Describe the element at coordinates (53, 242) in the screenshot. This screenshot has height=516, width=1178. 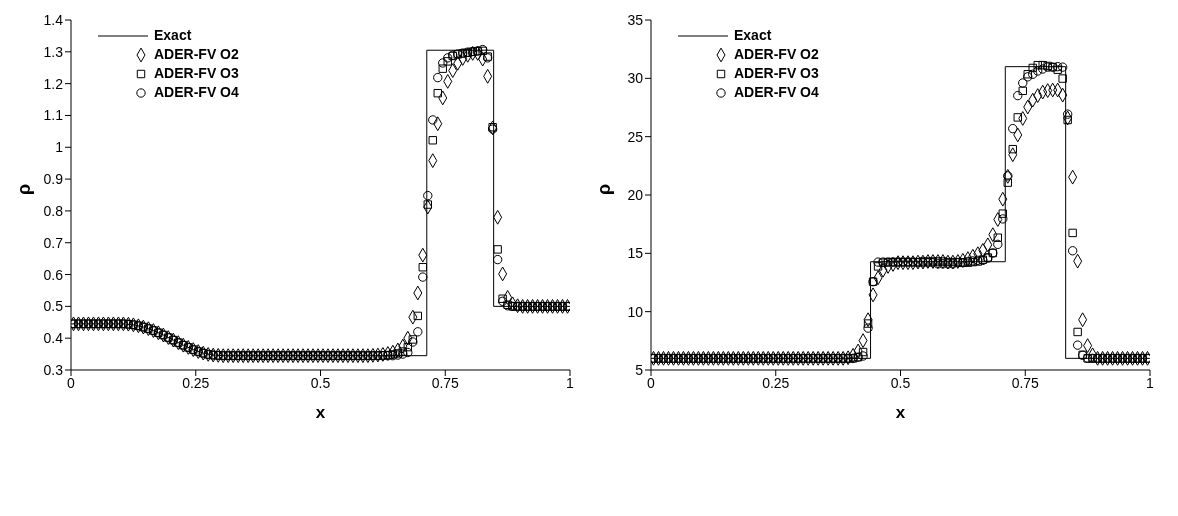
I see `y-tick-label: 0.7` at that location.